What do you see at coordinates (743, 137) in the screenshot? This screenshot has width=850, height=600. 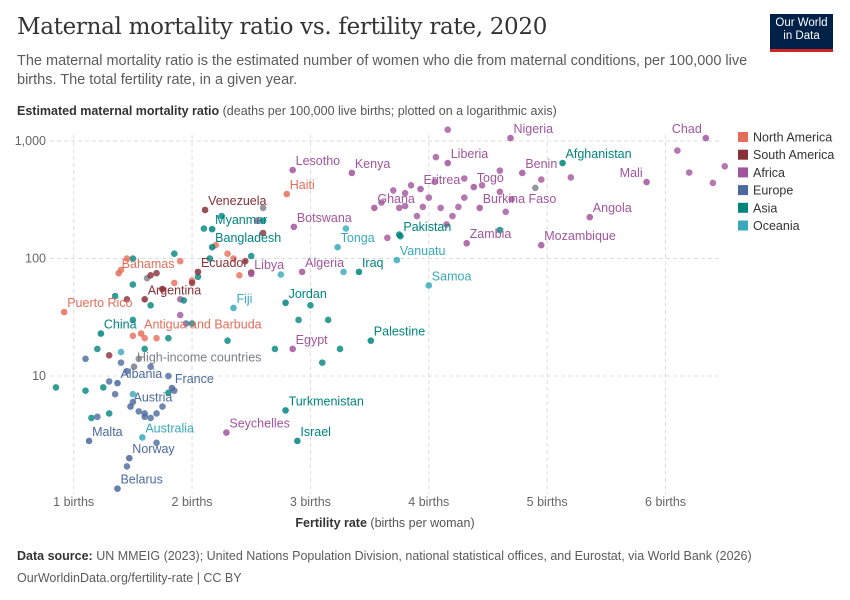 I see `legend-swatch-north-america` at bounding box center [743, 137].